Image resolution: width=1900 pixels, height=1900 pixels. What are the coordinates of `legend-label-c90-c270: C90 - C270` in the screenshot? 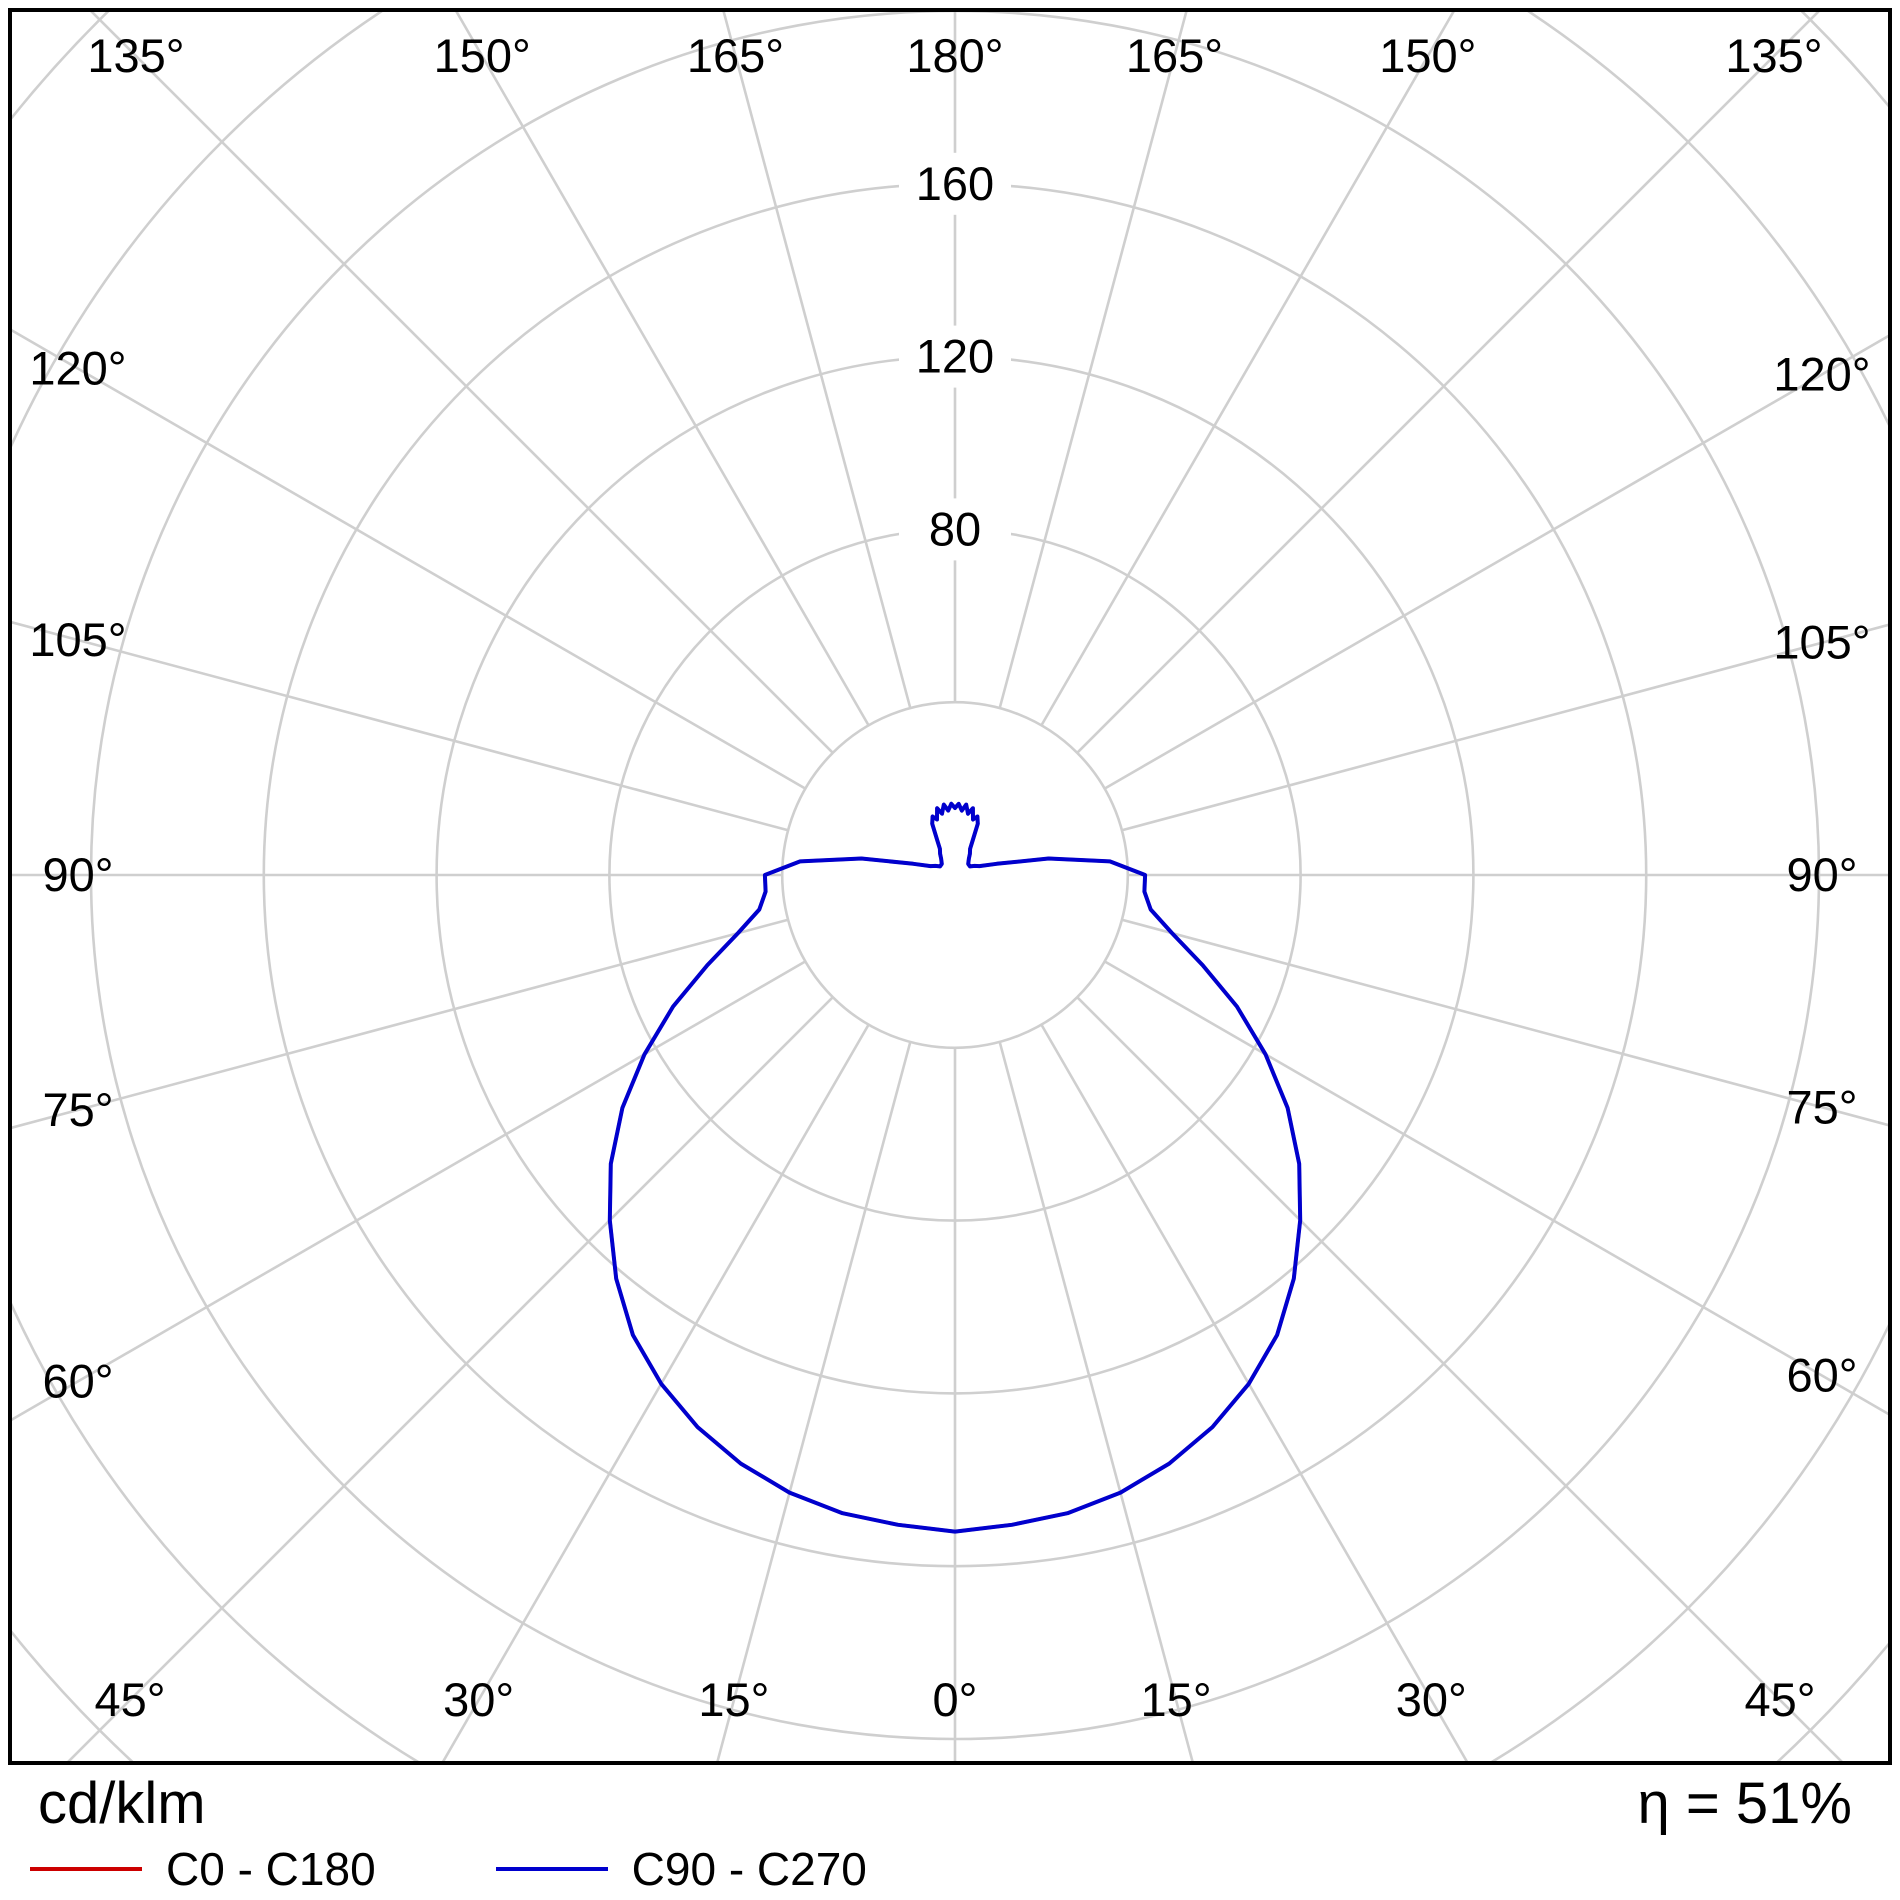 It's located at (749, 1869).